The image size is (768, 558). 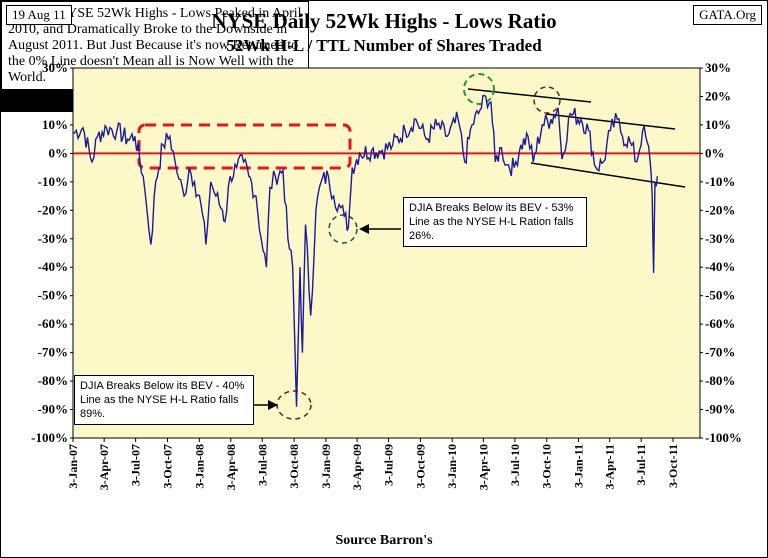 What do you see at coordinates (547, 100) in the screenshot?
I see `peak-circle-brown` at bounding box center [547, 100].